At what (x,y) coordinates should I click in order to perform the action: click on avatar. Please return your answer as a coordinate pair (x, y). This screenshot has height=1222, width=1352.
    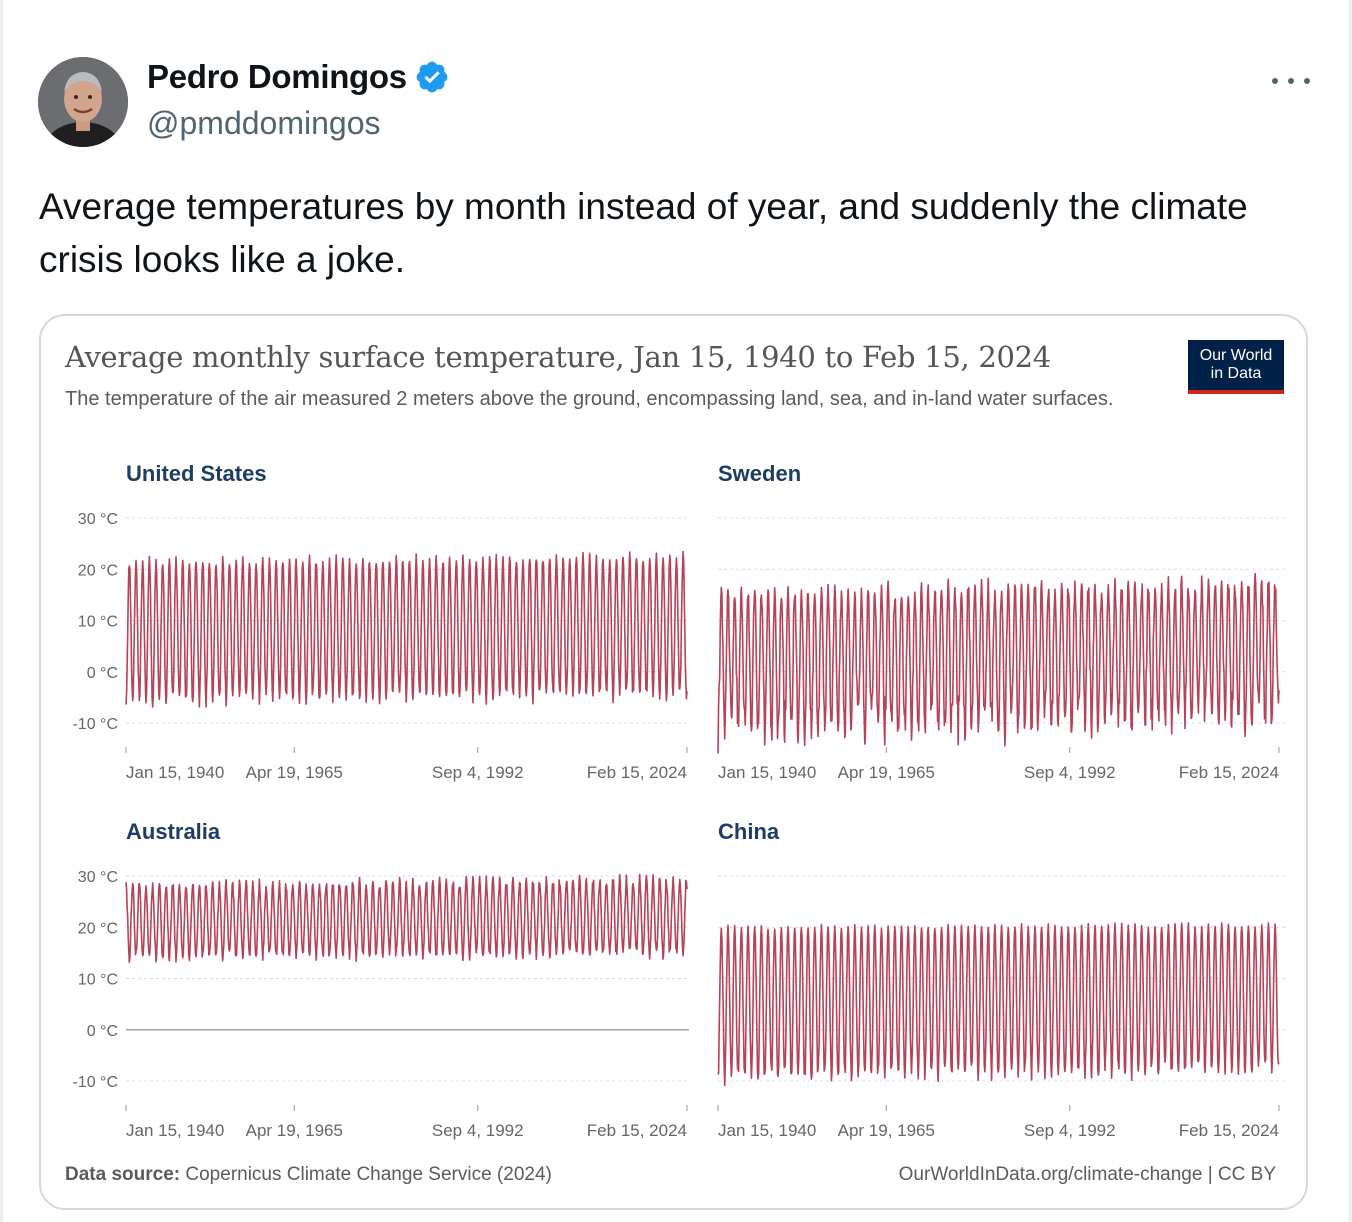
    Looking at the image, I should click on (83, 102).